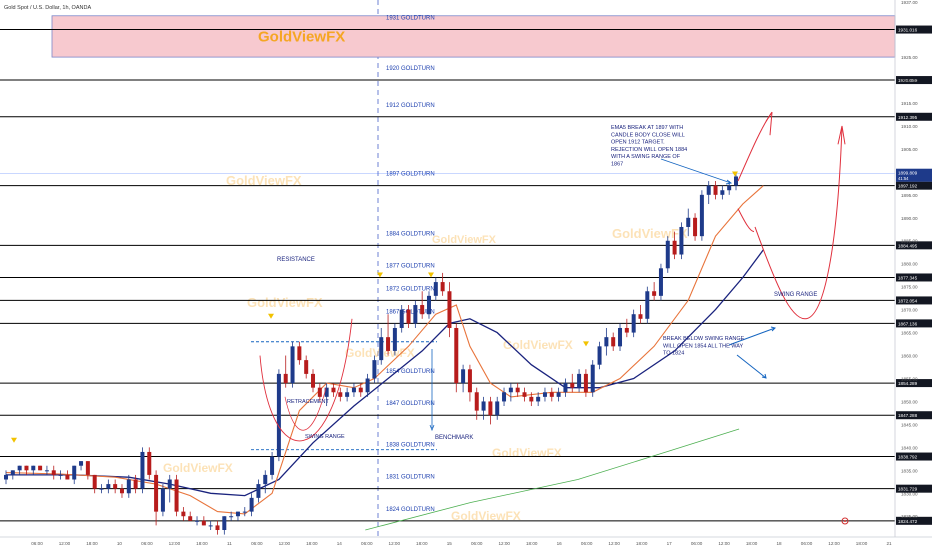 The image size is (932, 550). What do you see at coordinates (909, 57) in the screenshot?
I see `price-axis-label: 1925.00` at bounding box center [909, 57].